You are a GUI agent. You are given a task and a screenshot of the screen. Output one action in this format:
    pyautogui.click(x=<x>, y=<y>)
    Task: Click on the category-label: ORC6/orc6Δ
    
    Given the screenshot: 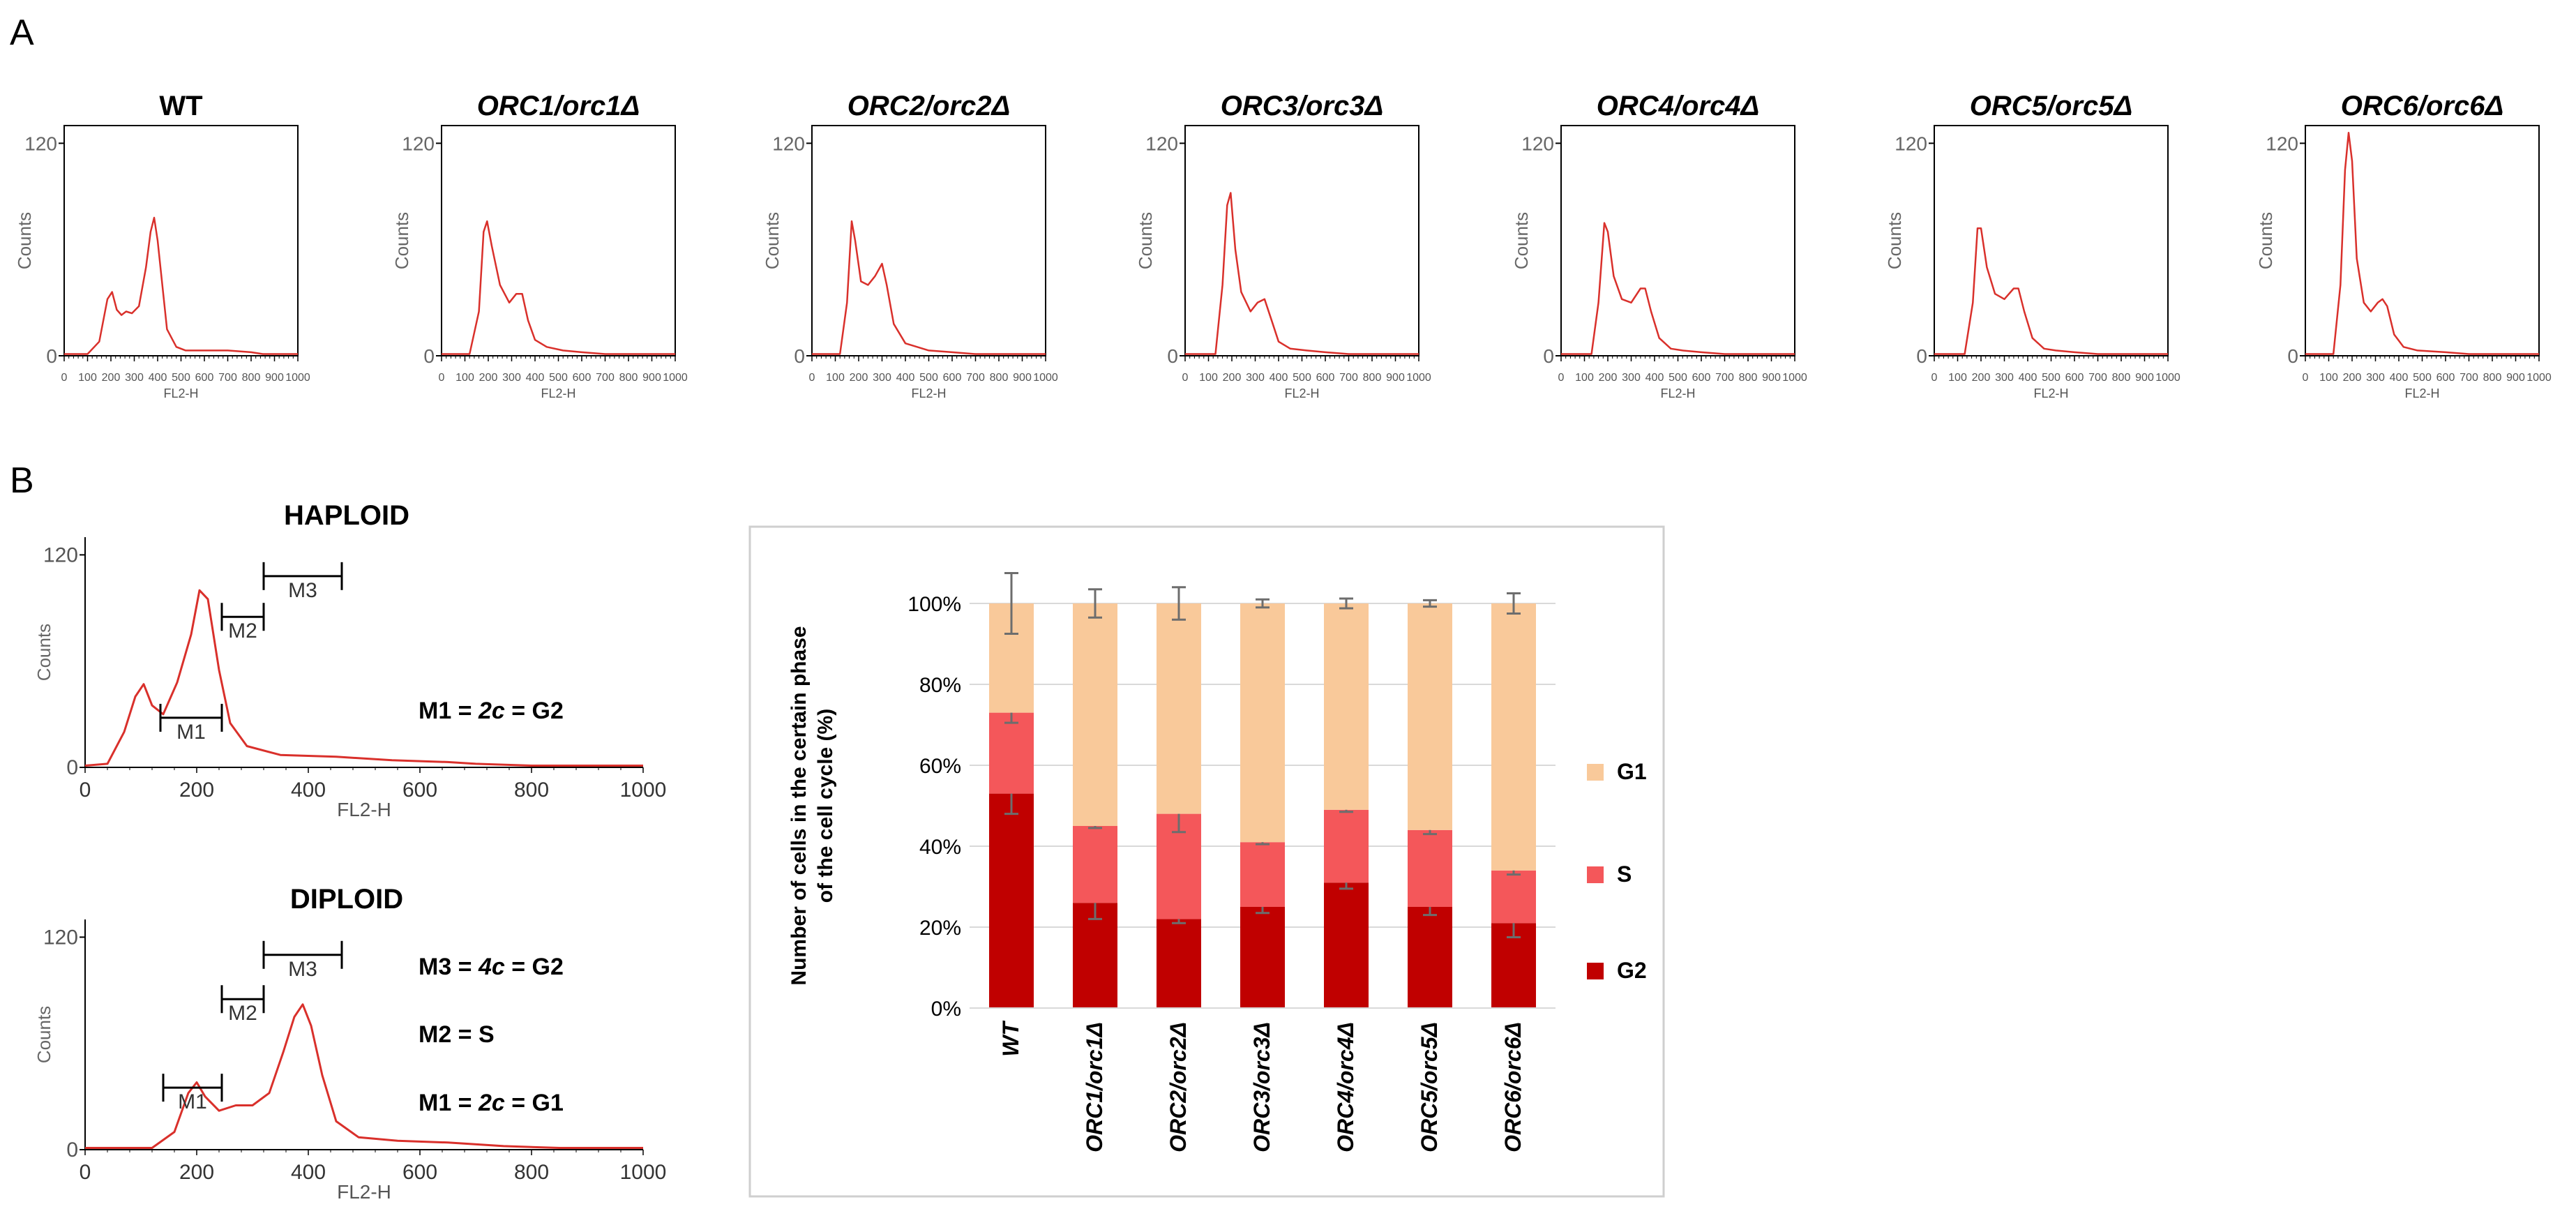 What is the action you would take?
    pyautogui.click(x=1513, y=1087)
    